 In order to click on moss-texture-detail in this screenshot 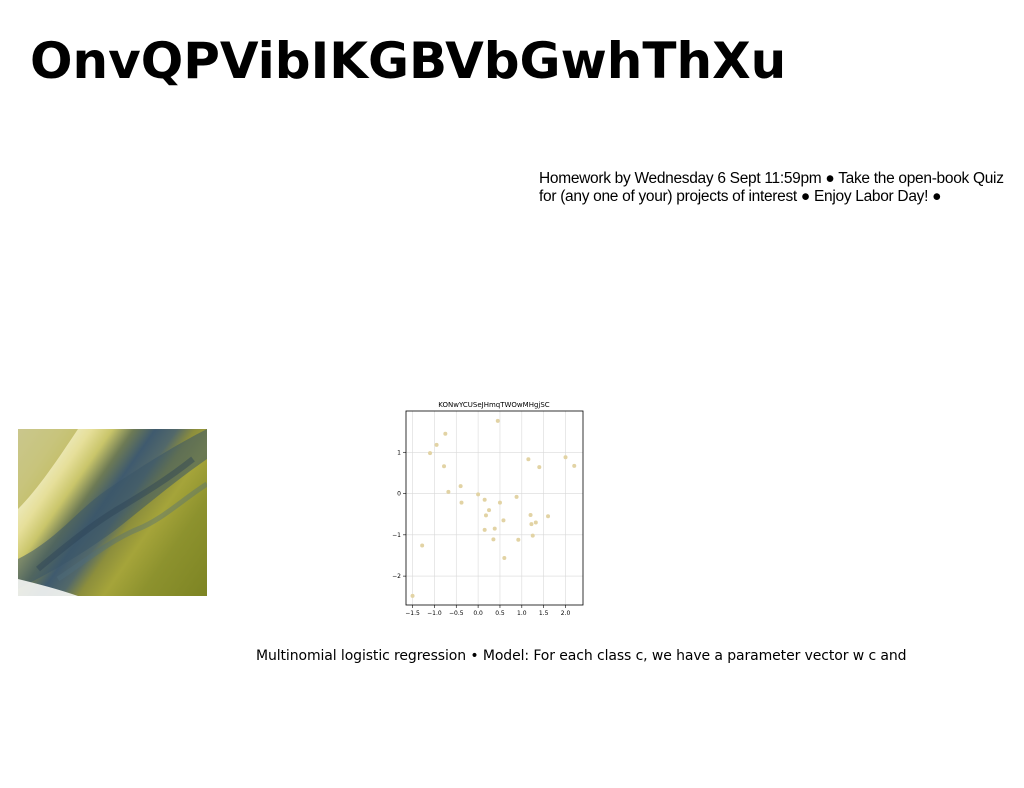, I will do `click(112, 512)`.